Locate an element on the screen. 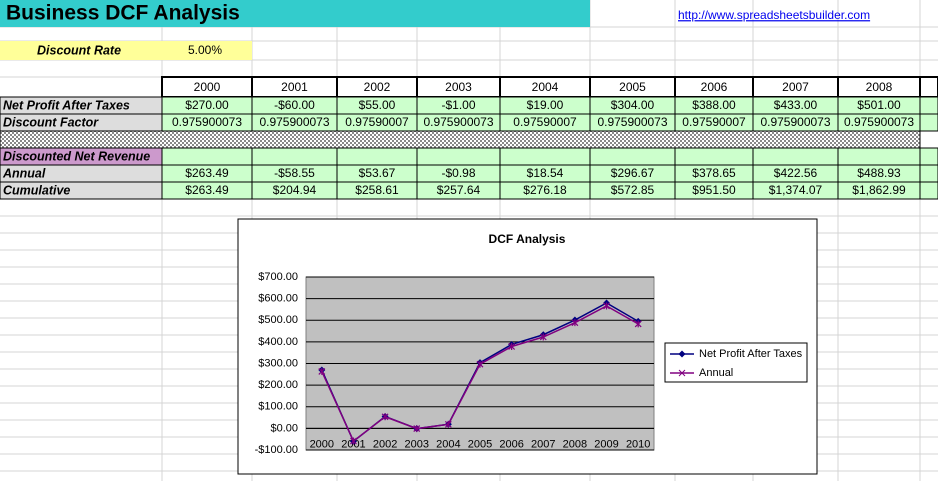 The width and height of the screenshot is (938, 481). year-label: 2004 is located at coordinates (545, 87).